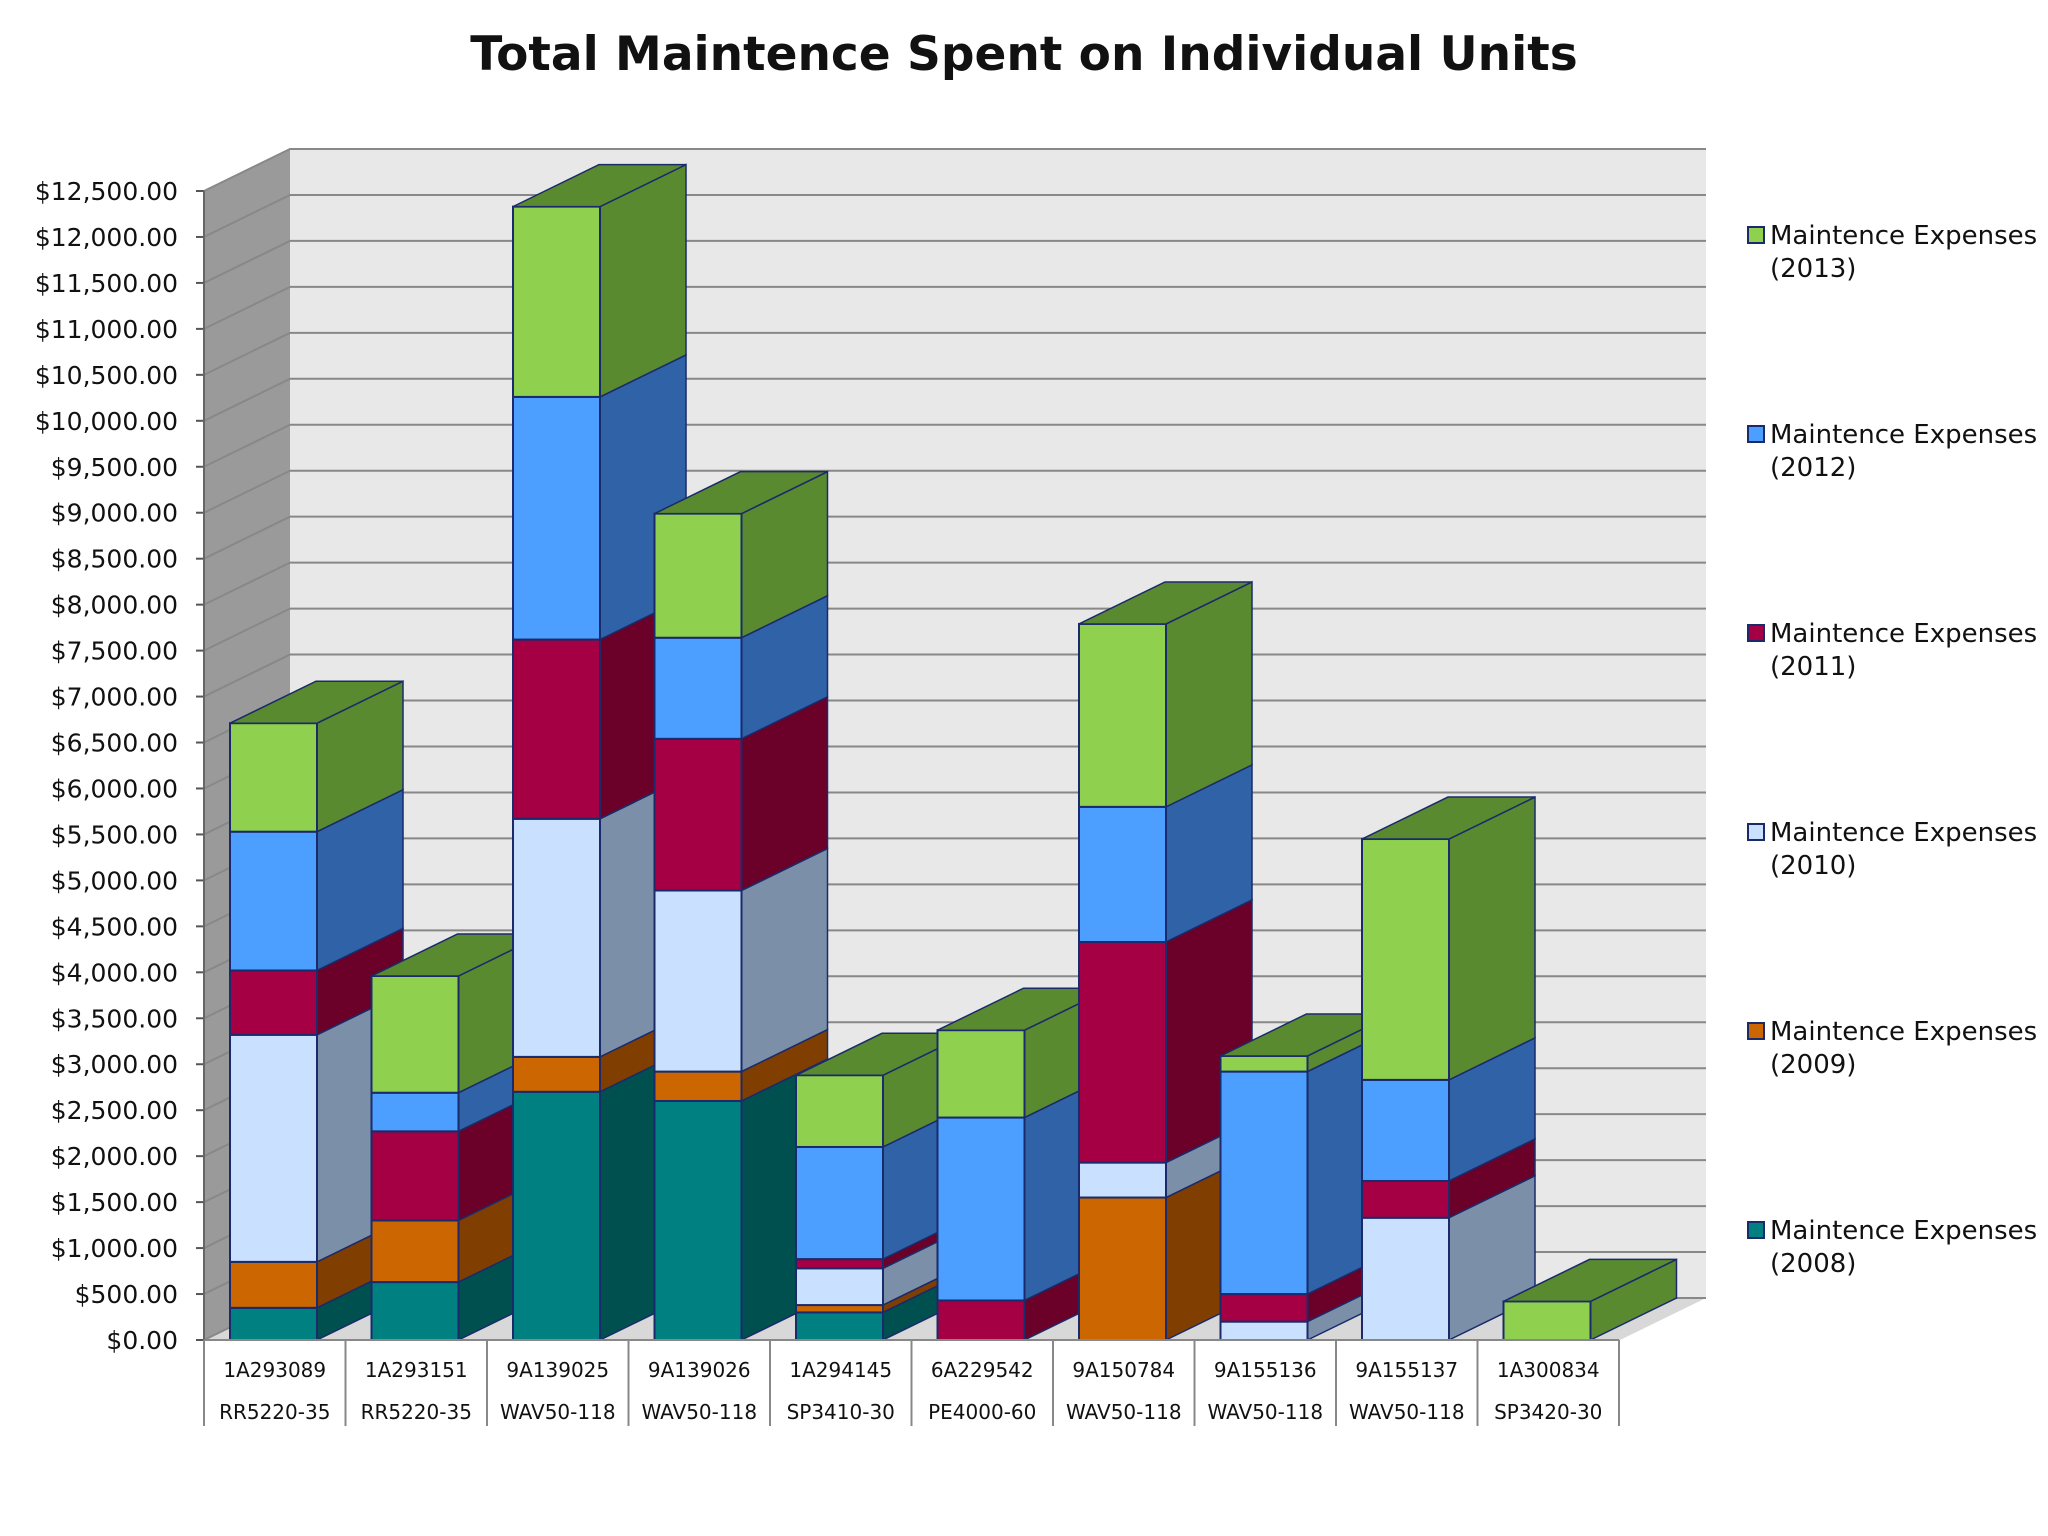 This screenshot has width=2048, height=1536. I want to click on y-tick-label: $6,000.00, so click(114, 788).